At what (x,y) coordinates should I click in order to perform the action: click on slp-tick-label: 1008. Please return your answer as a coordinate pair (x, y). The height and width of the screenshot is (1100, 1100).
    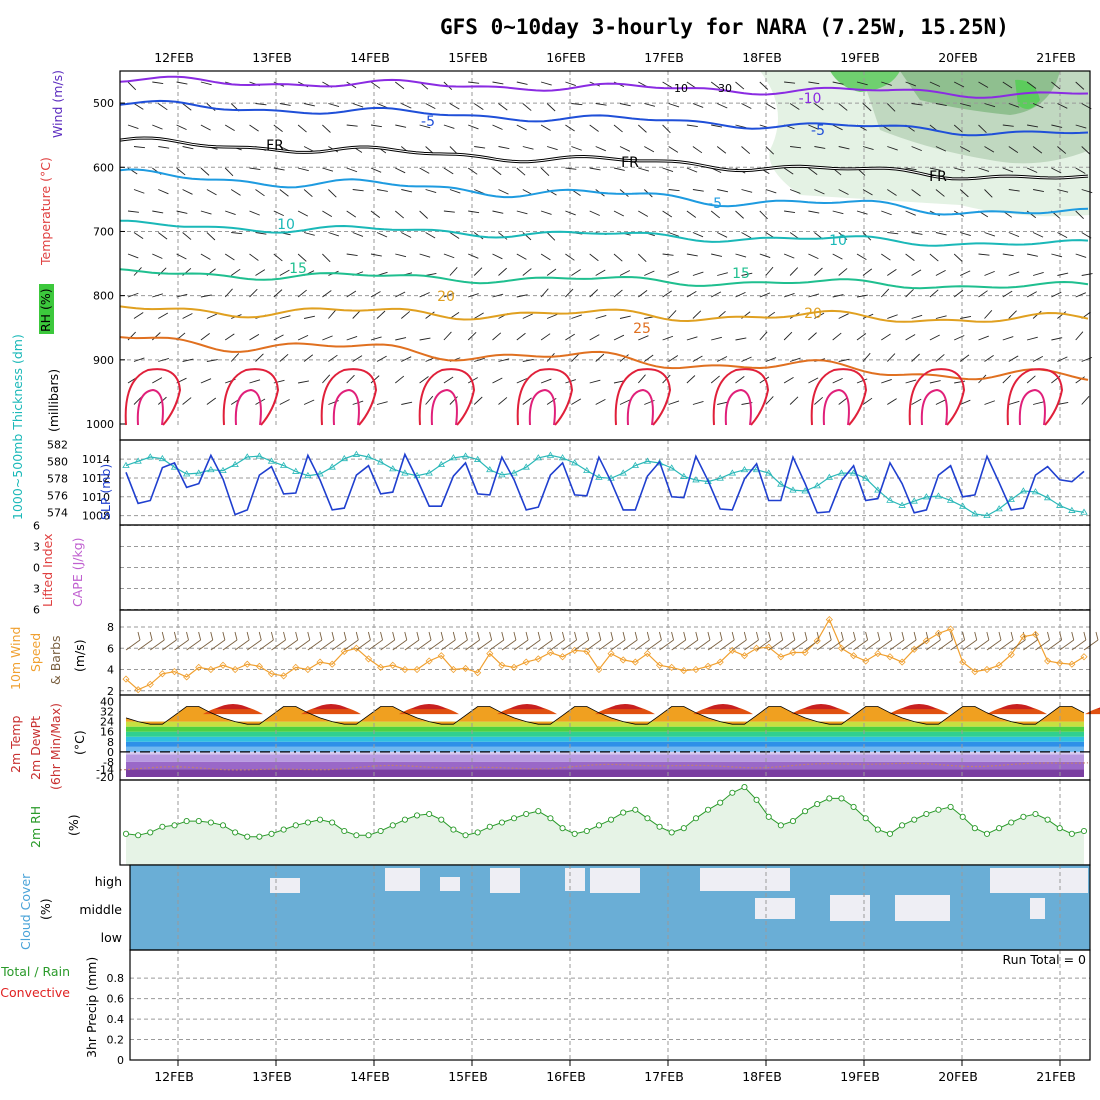
    Looking at the image, I should click on (96, 516).